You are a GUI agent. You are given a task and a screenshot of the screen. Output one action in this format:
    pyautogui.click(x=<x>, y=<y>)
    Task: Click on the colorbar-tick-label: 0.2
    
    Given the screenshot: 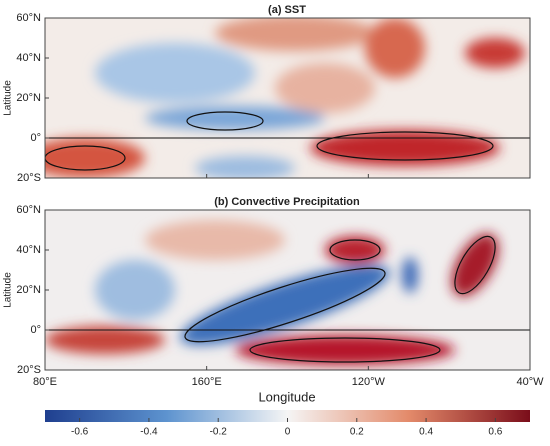 What is the action you would take?
    pyautogui.click(x=357, y=432)
    